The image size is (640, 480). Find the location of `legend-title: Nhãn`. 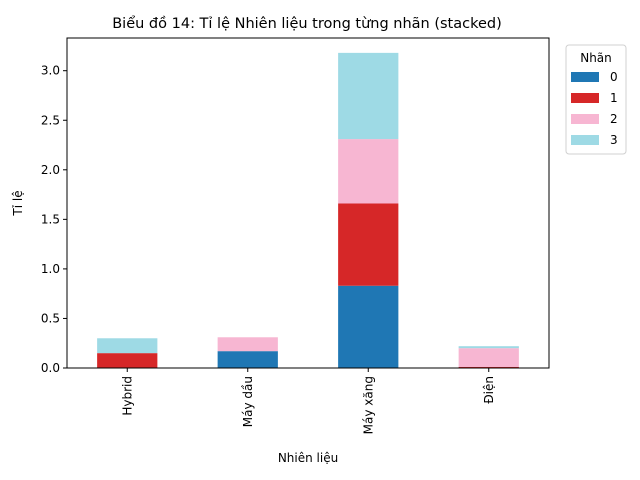

legend-title: Nhãn is located at coordinates (596, 58).